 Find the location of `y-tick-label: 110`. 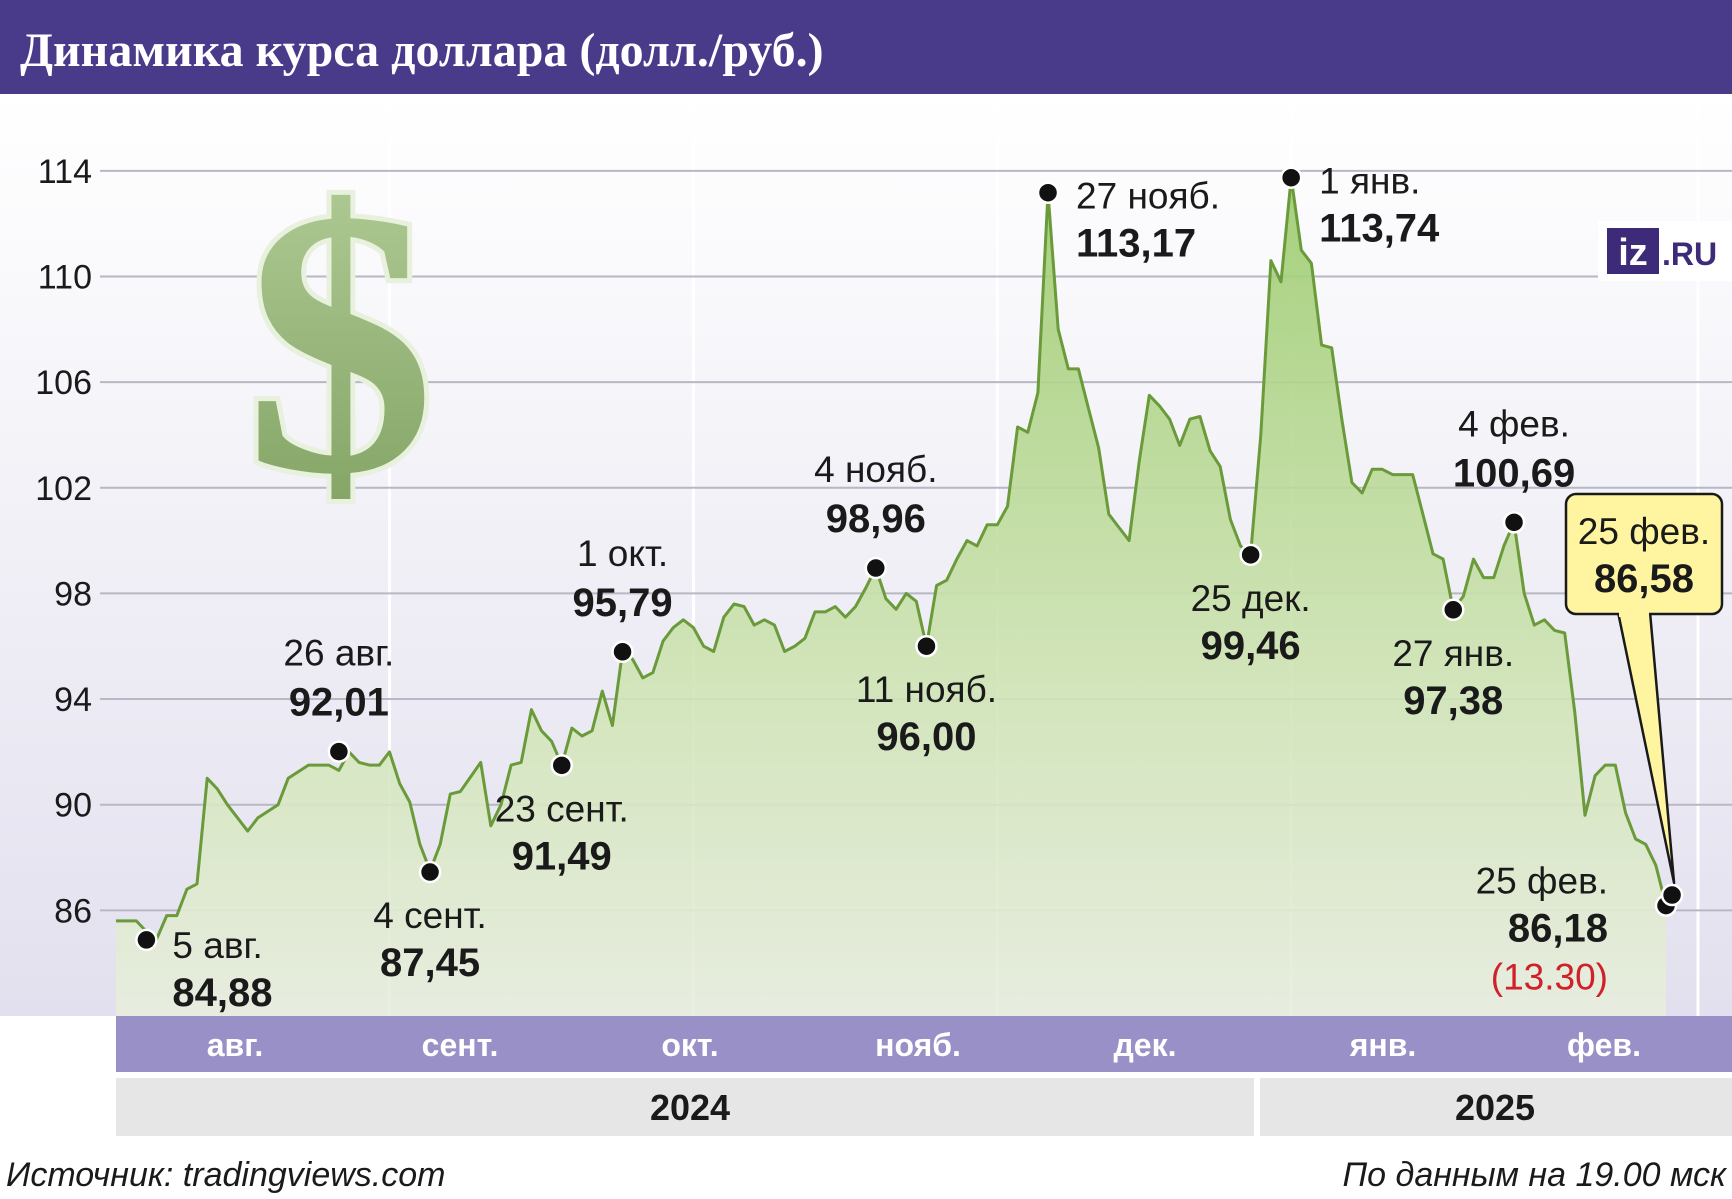

y-tick-label: 110 is located at coordinates (65, 277).